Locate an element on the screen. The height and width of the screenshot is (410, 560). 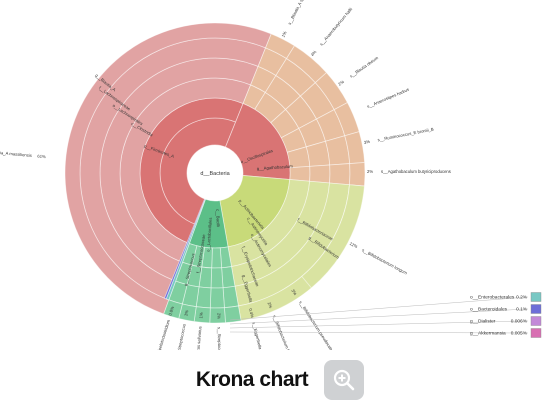
chart-title: Krona chart is located at coordinates (252, 379).